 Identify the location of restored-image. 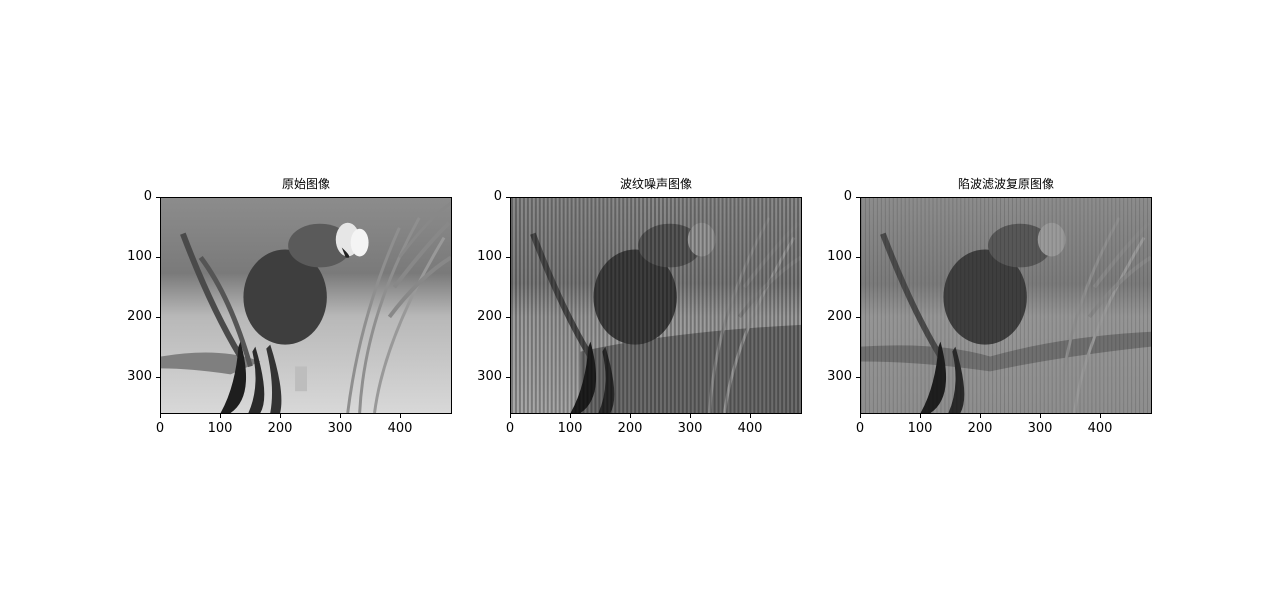
(1006, 305).